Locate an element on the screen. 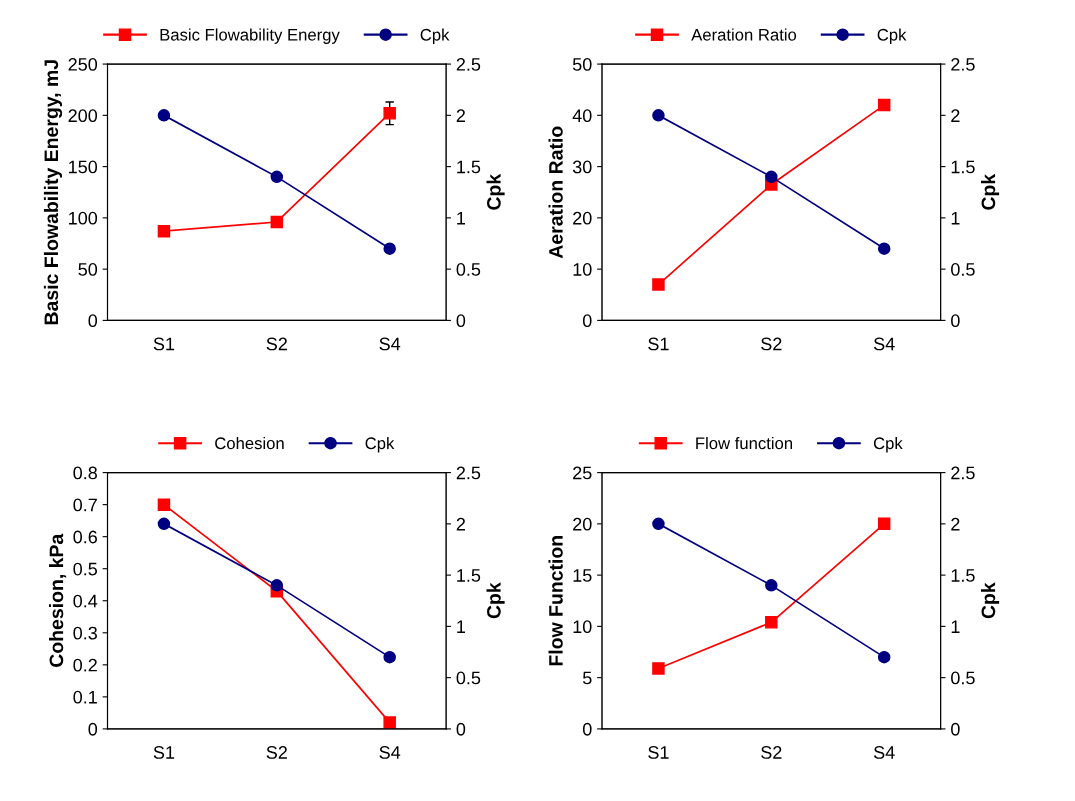 Image resolution: width=1075 pixels, height=801 pixels. legend-label: Basic Flowability Energy is located at coordinates (250, 36).